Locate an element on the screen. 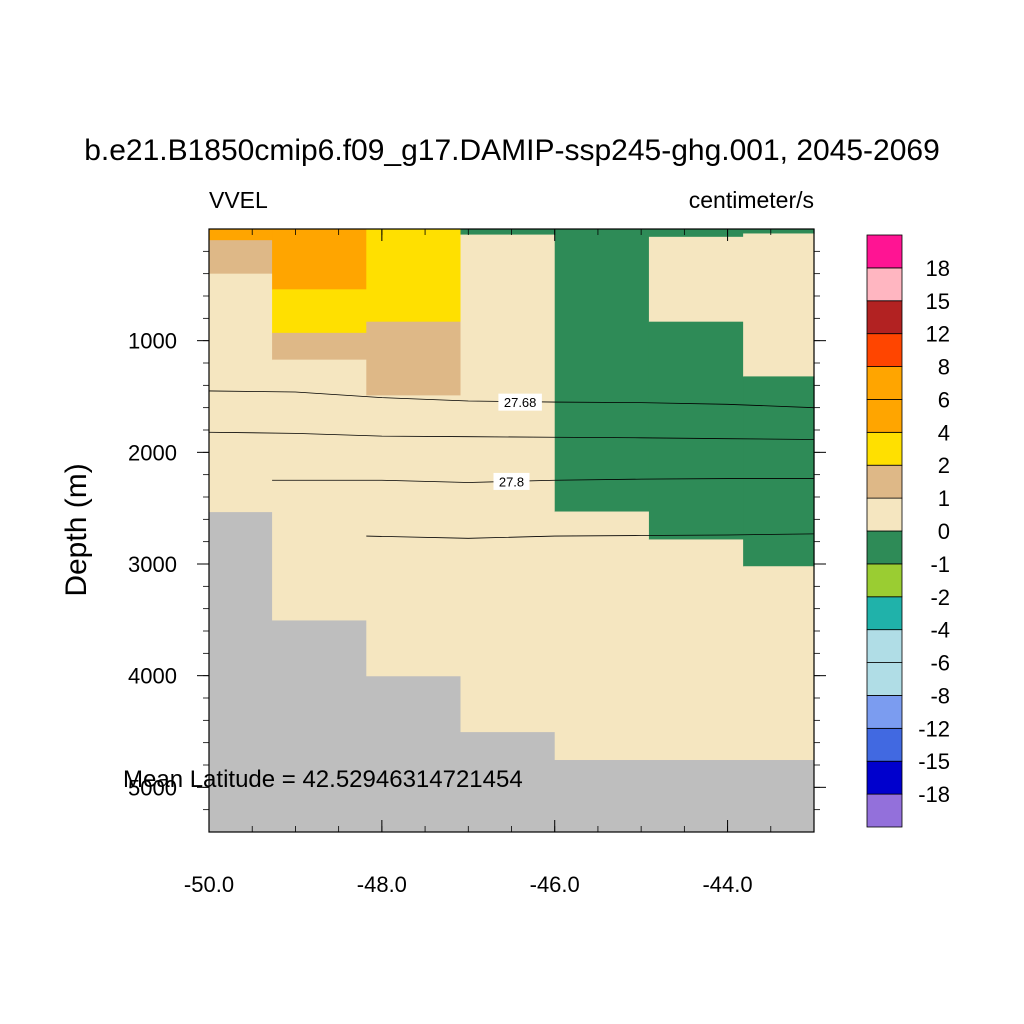  cell-col6-seg3 is located at coordinates (779, 663).